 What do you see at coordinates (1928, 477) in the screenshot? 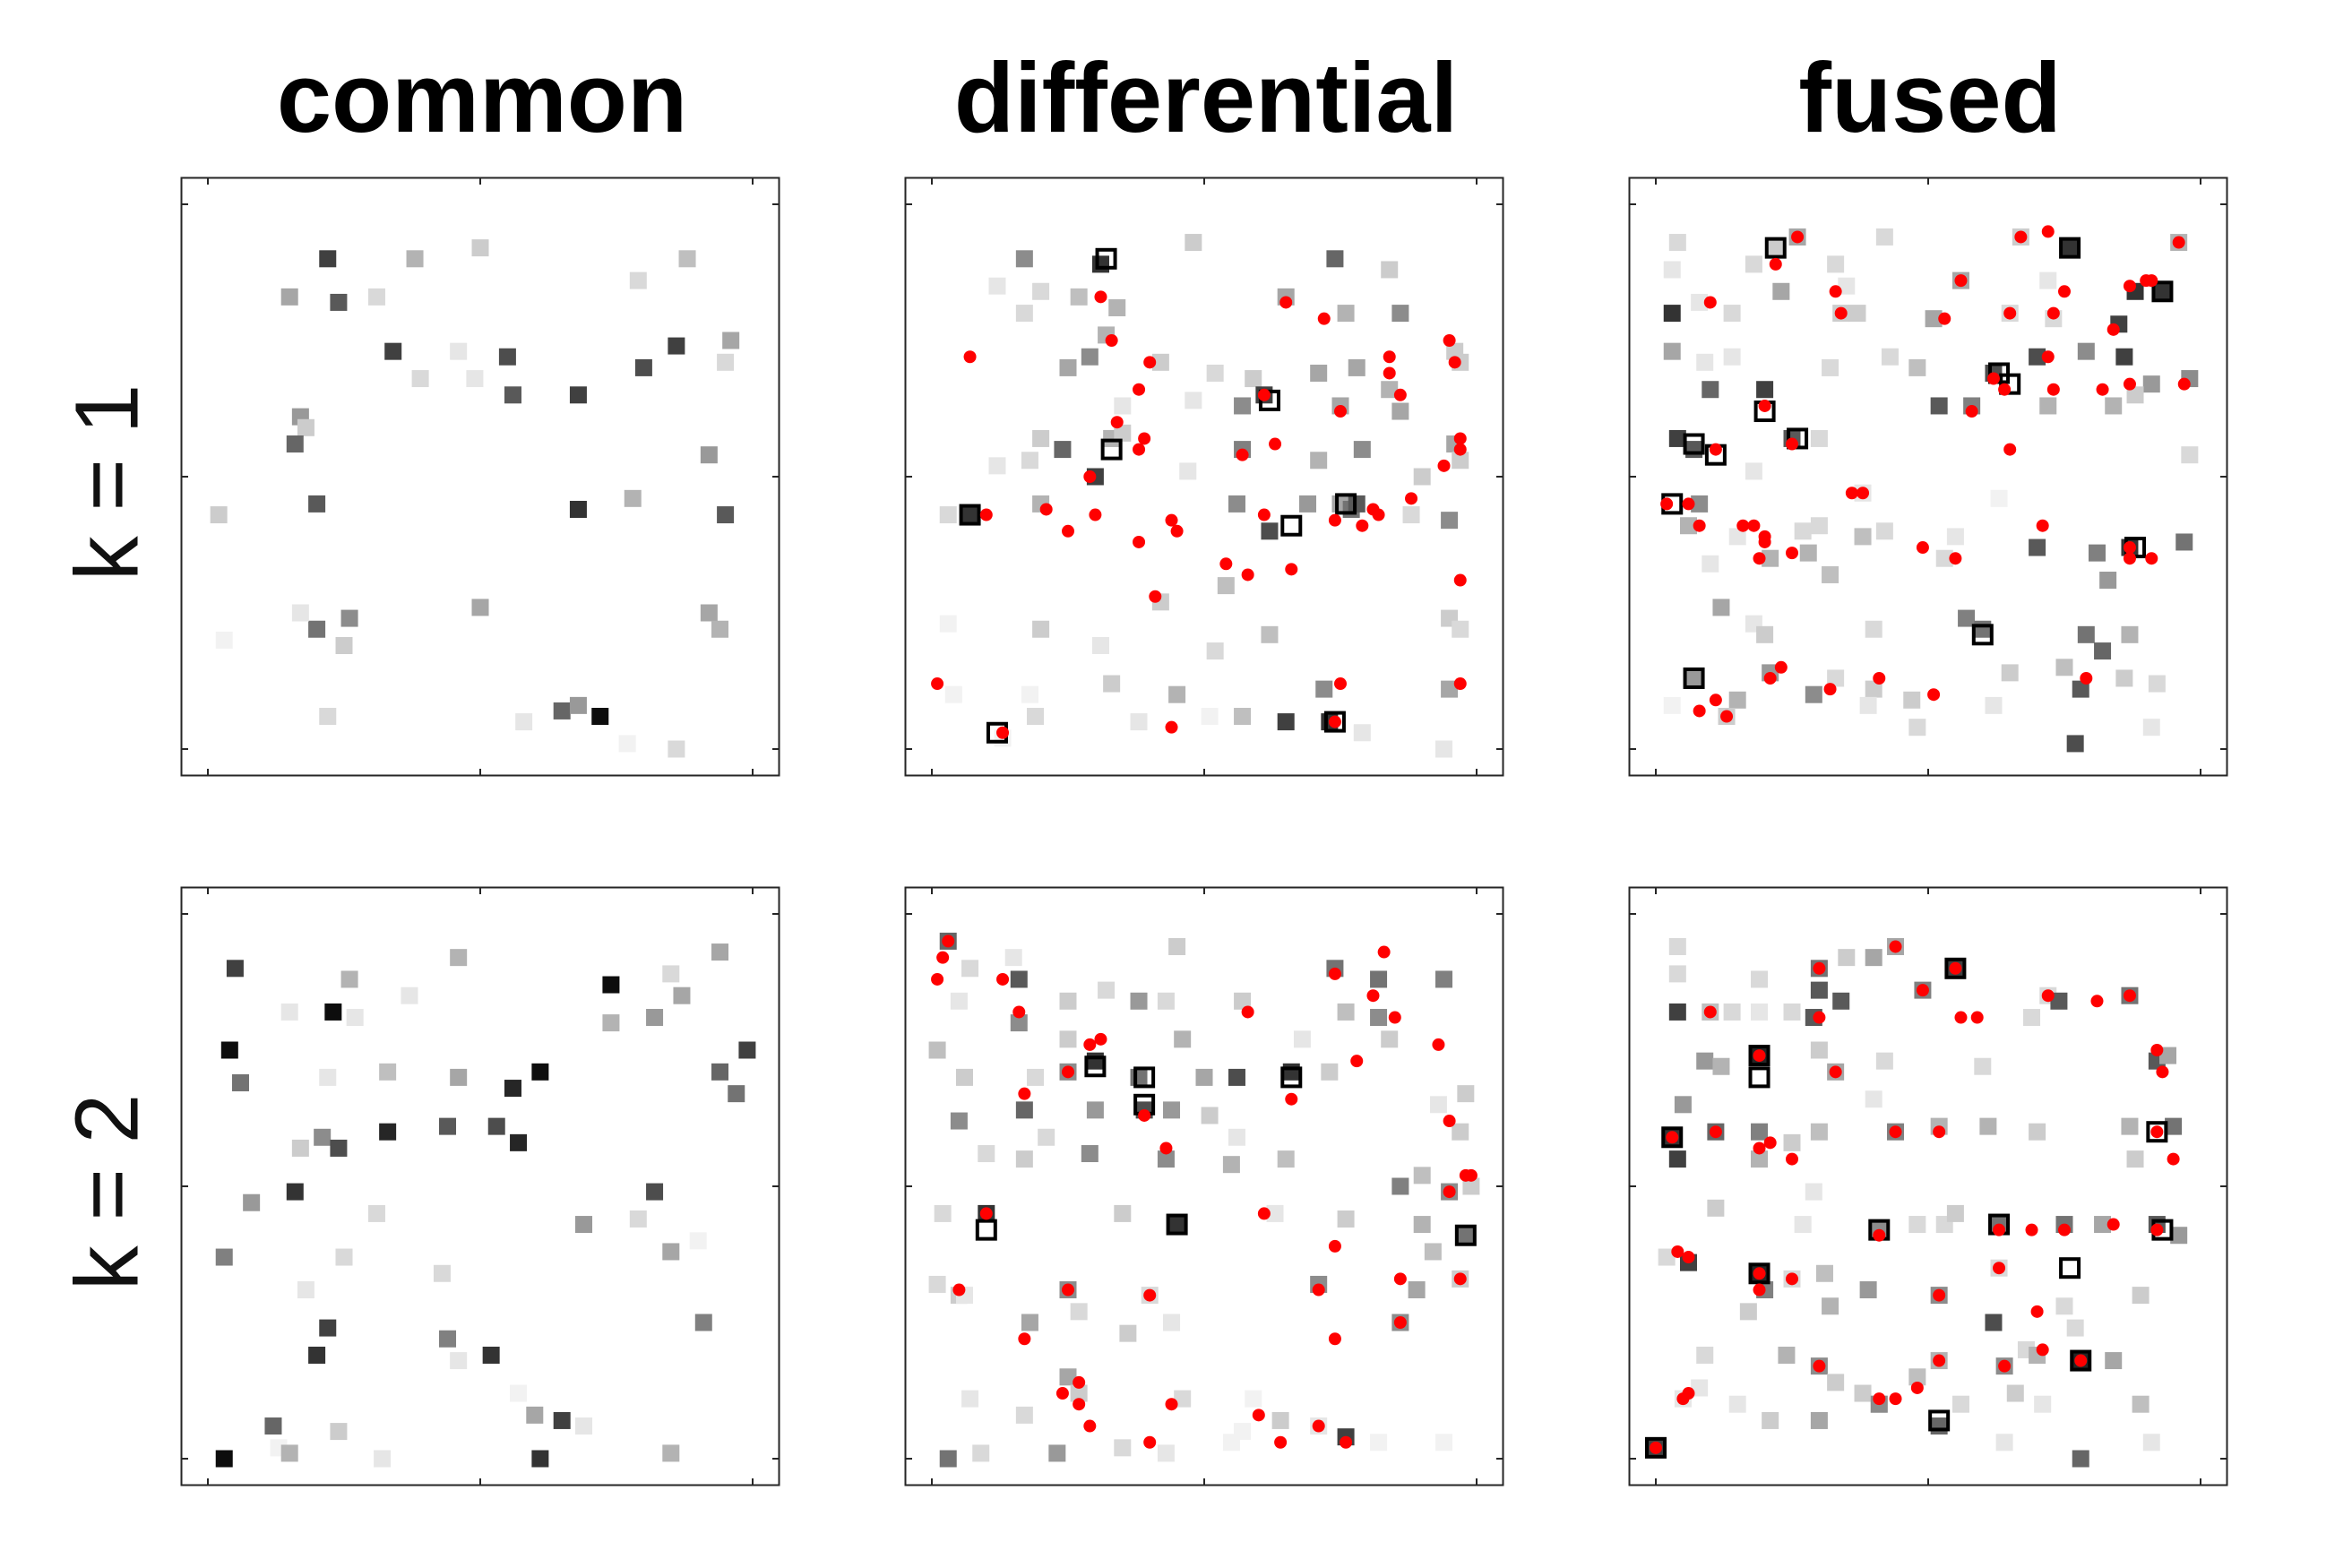
I see `panel-k1-fused` at bounding box center [1928, 477].